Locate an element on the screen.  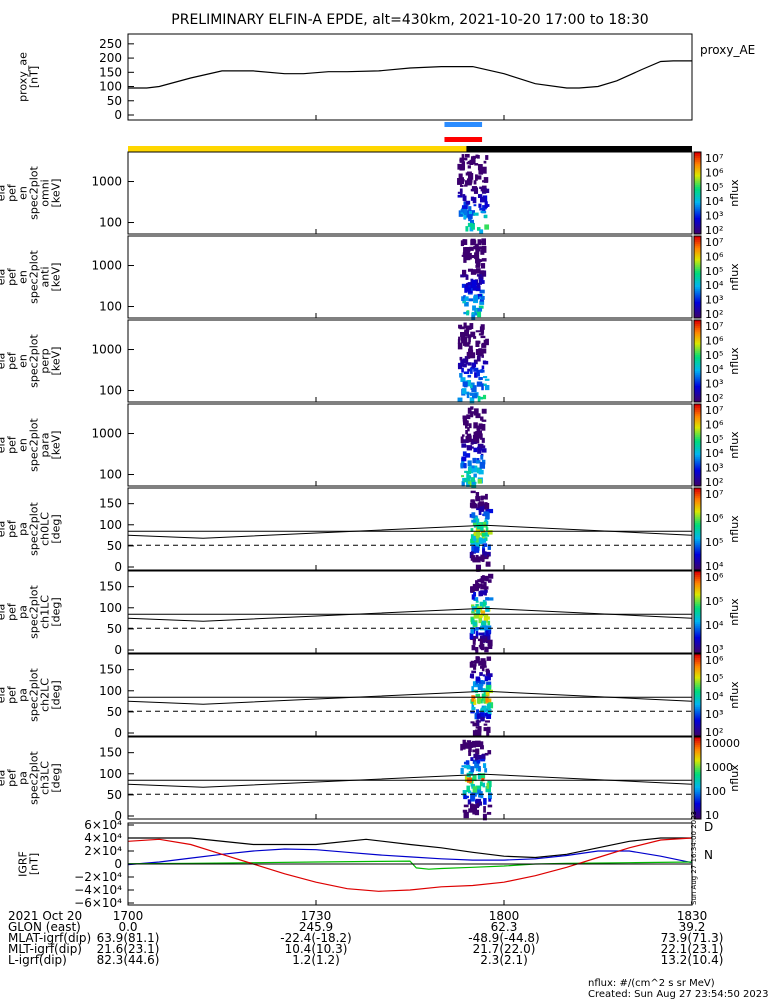
colorbar-frame is located at coordinates (697, 277).